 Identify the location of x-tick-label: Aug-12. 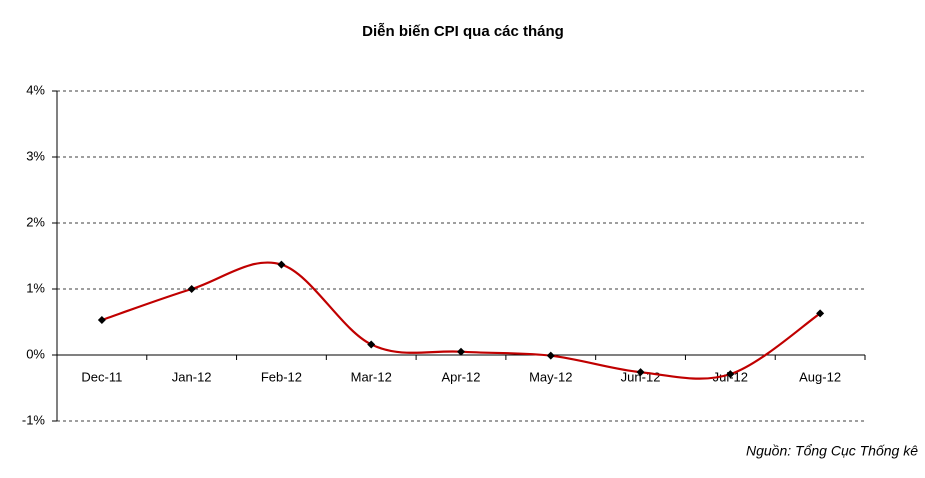
(820, 376).